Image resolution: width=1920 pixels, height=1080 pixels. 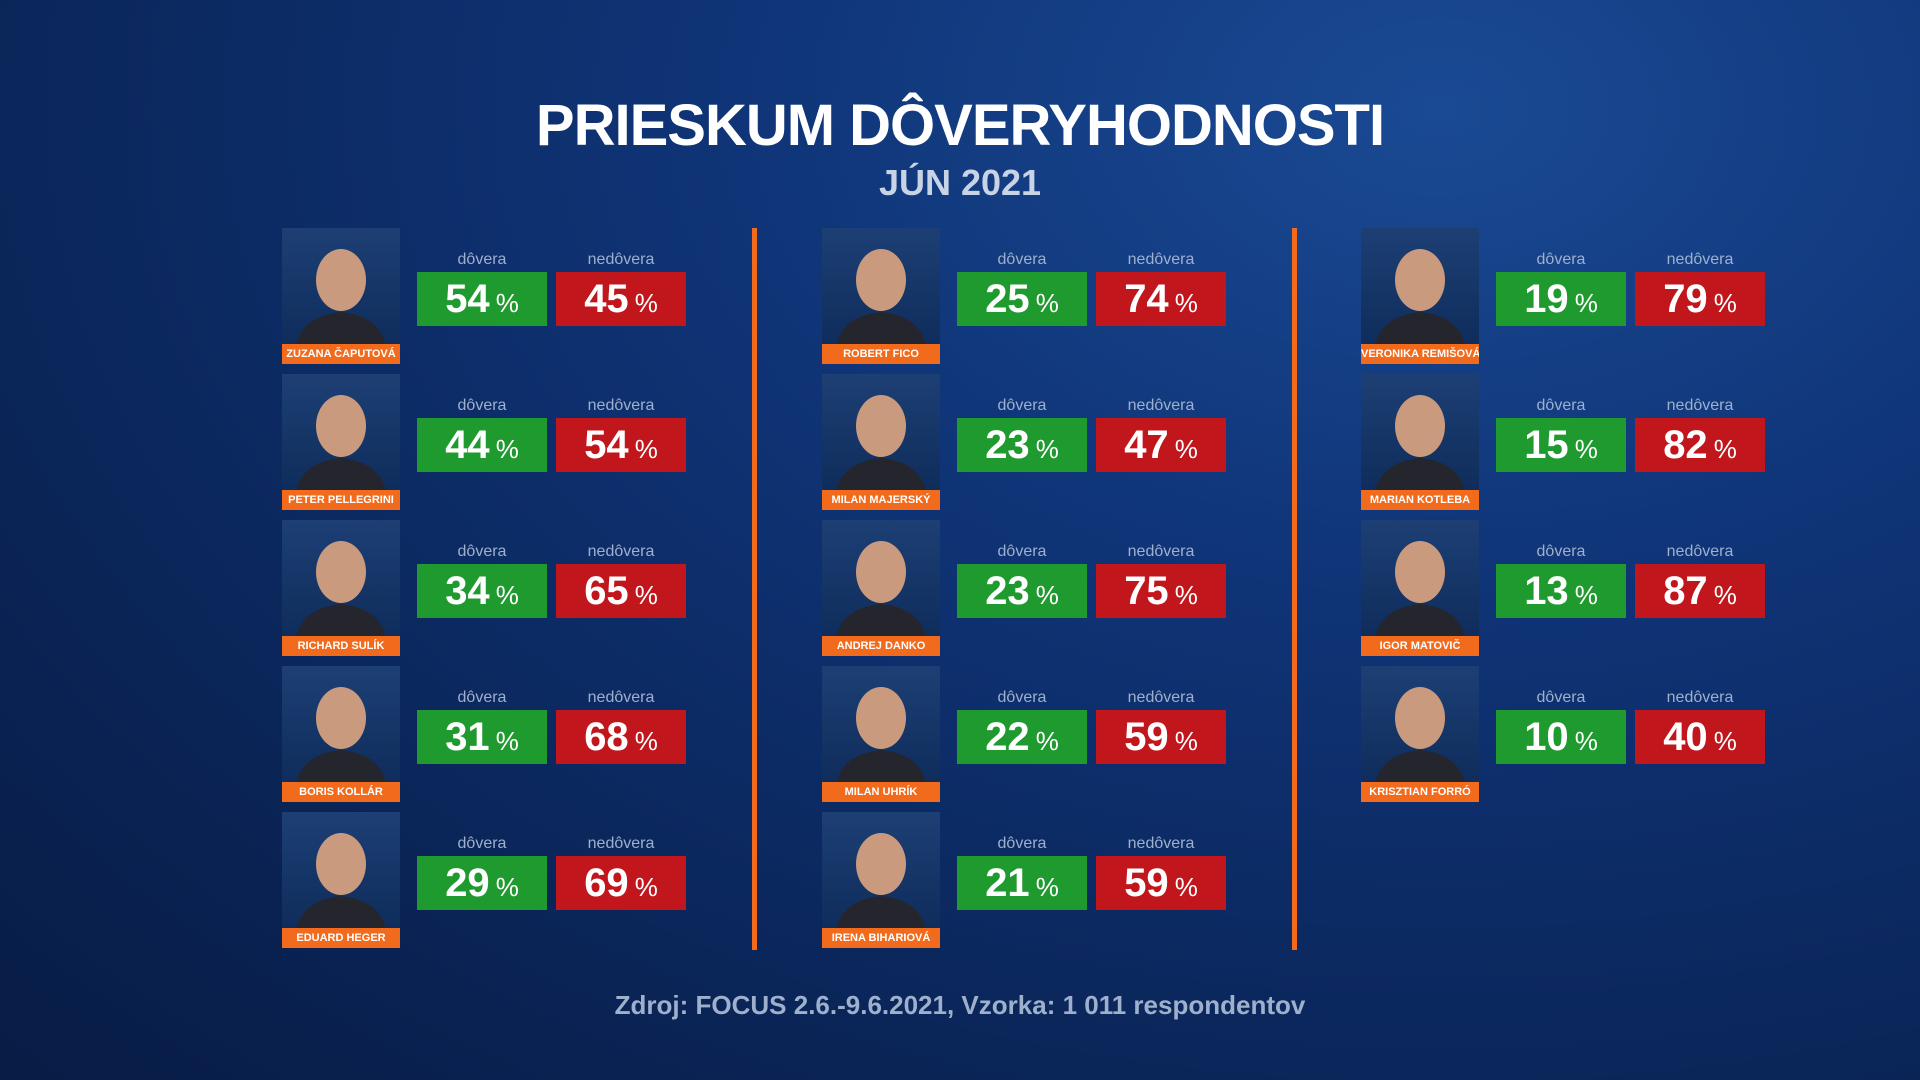 I want to click on distrust-value: 87, so click(x=1685, y=591).